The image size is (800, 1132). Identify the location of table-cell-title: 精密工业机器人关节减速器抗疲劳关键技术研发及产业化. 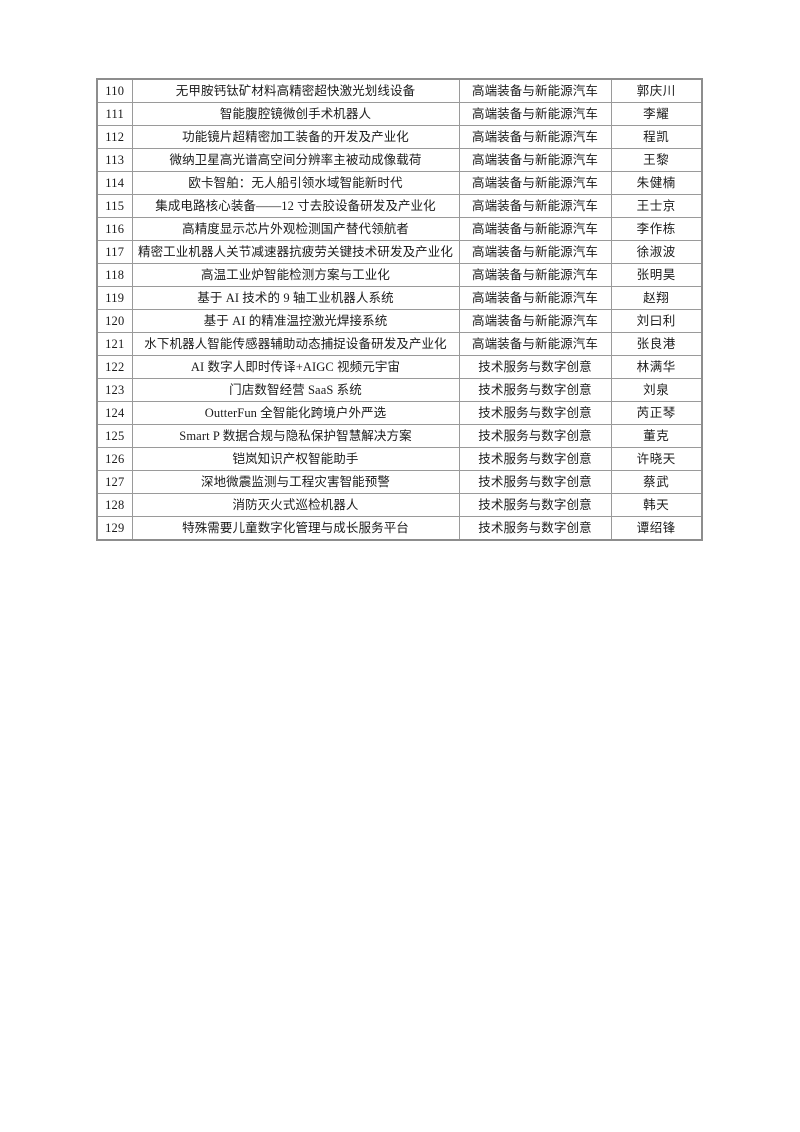
(295, 252).